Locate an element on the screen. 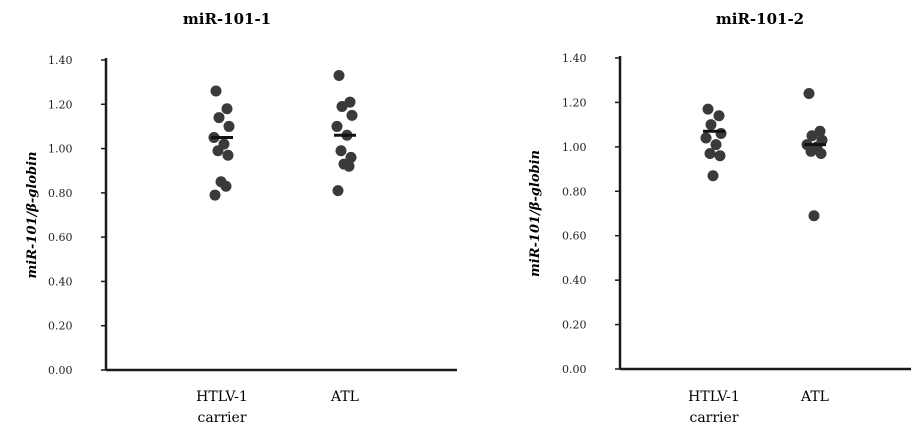 The width and height of the screenshot is (914, 437). chart1-y-tick-label: 1.00 is located at coordinates (574, 147).